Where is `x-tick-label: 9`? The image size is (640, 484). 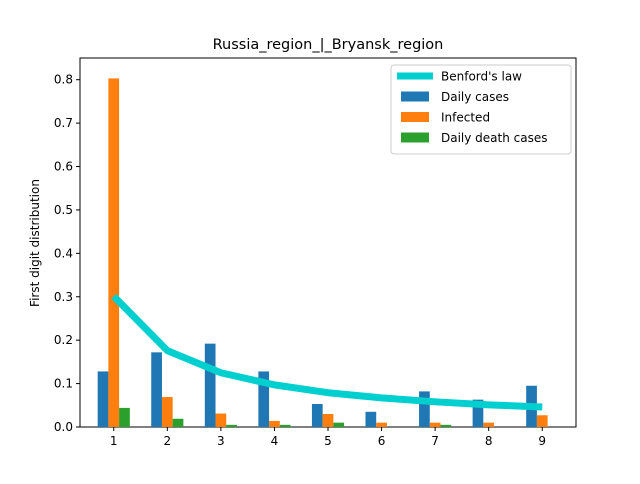
x-tick-label: 9 is located at coordinates (542, 441).